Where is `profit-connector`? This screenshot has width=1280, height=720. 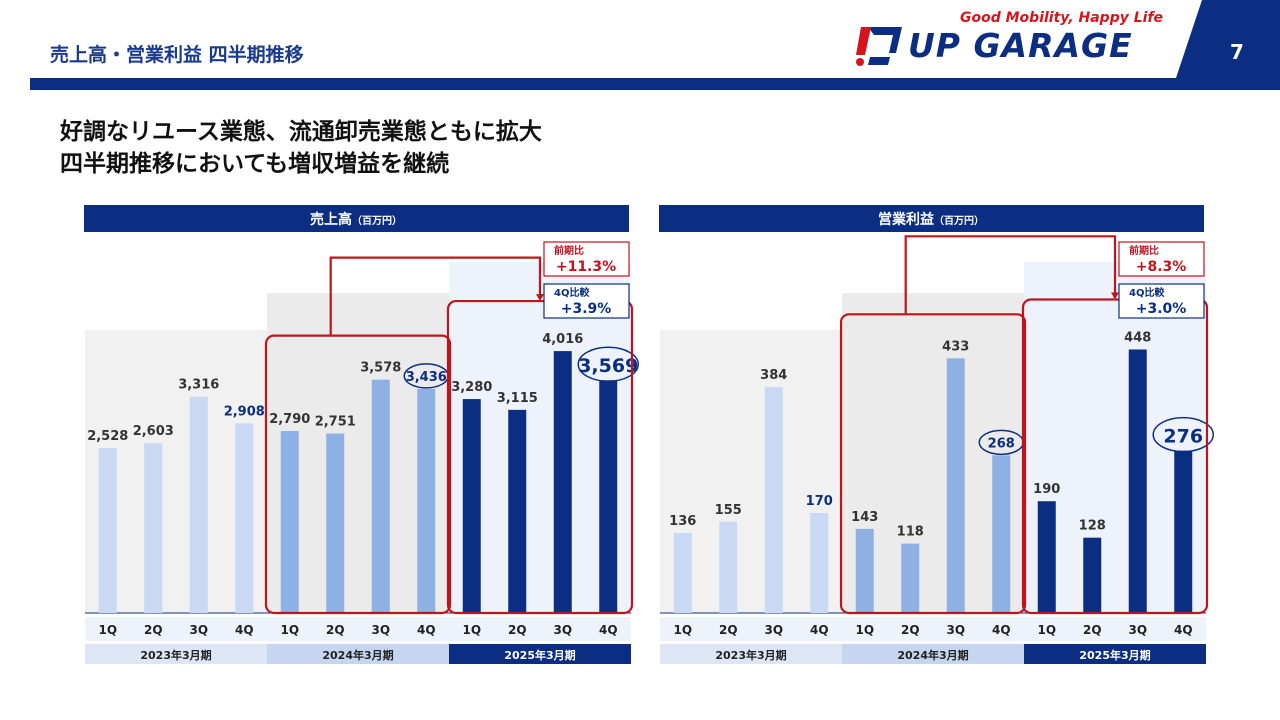
profit-connector is located at coordinates (1010, 275).